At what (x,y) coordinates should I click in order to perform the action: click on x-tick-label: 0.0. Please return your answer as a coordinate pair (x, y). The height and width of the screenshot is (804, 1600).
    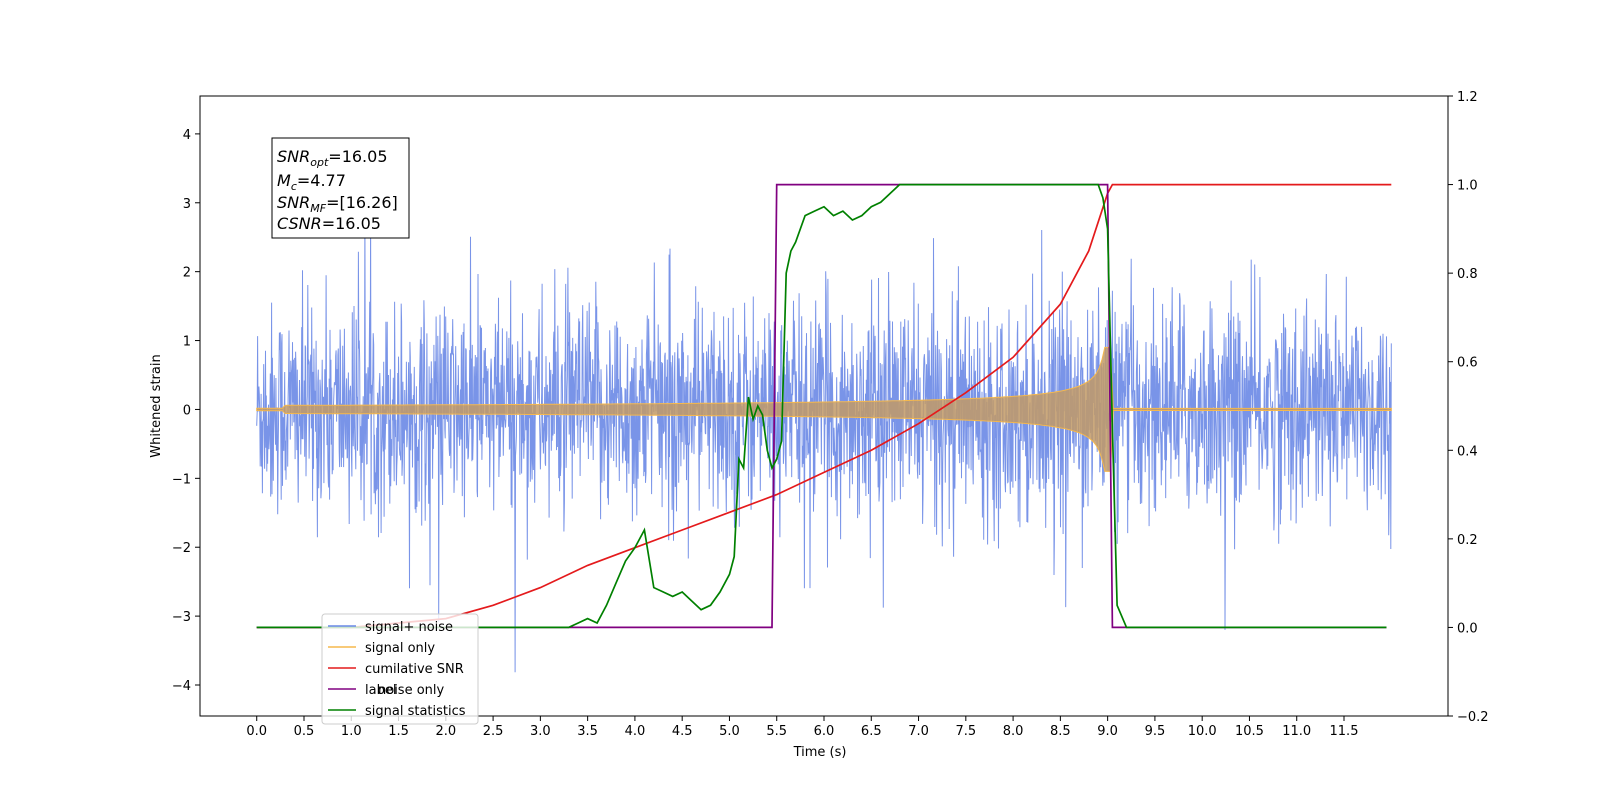
    Looking at the image, I should click on (256, 731).